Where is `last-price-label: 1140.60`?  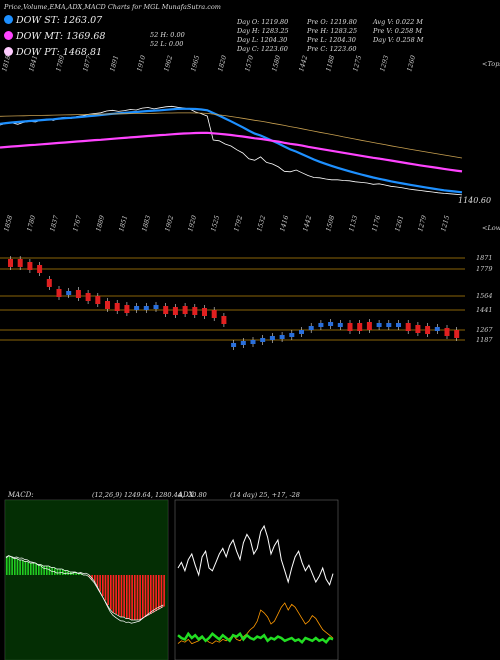
last-price-label: 1140.60 is located at coordinates (474, 200).